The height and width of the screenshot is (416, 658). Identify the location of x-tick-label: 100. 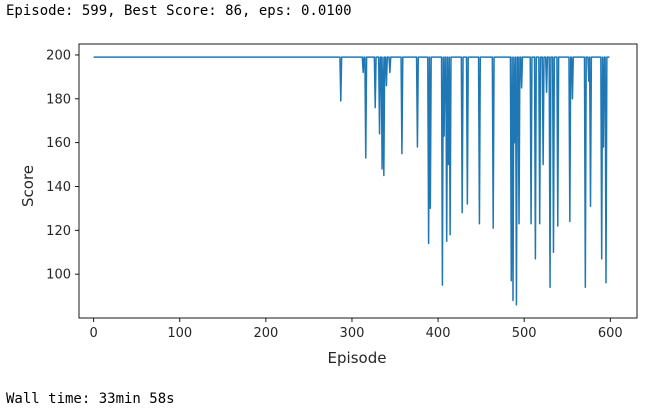
(179, 333).